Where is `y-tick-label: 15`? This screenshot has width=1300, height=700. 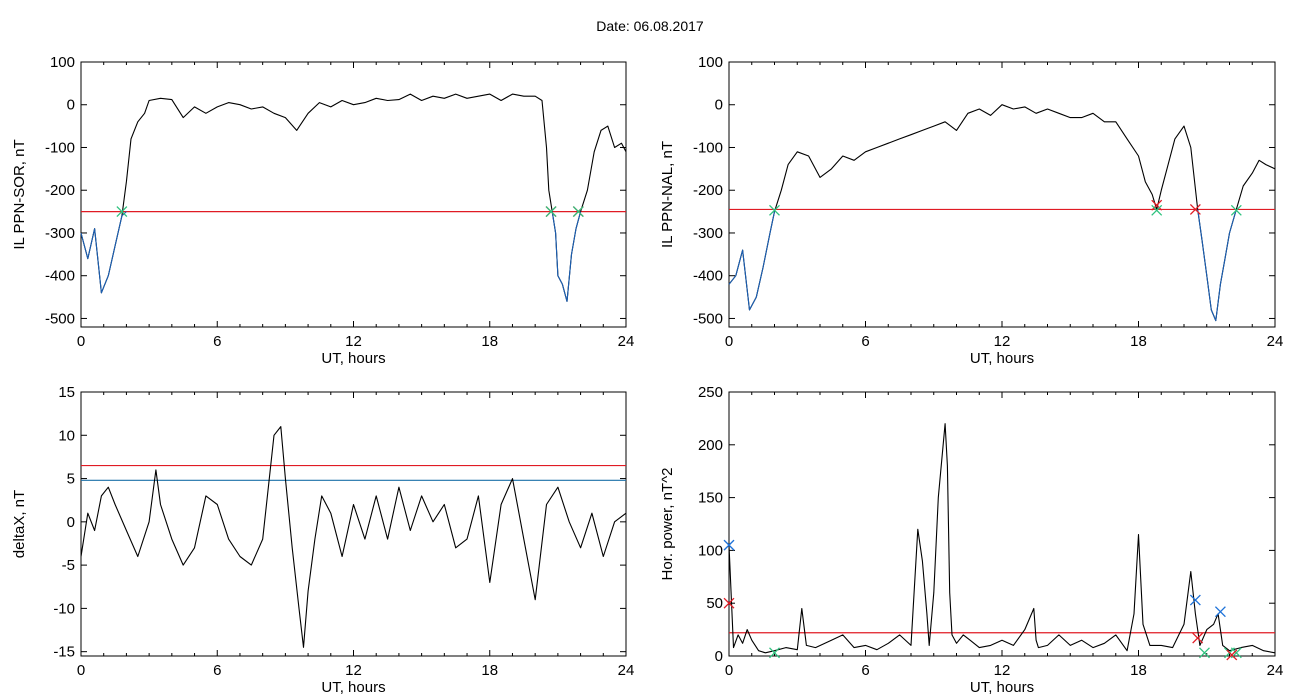 y-tick-label: 15 is located at coordinates (66, 392).